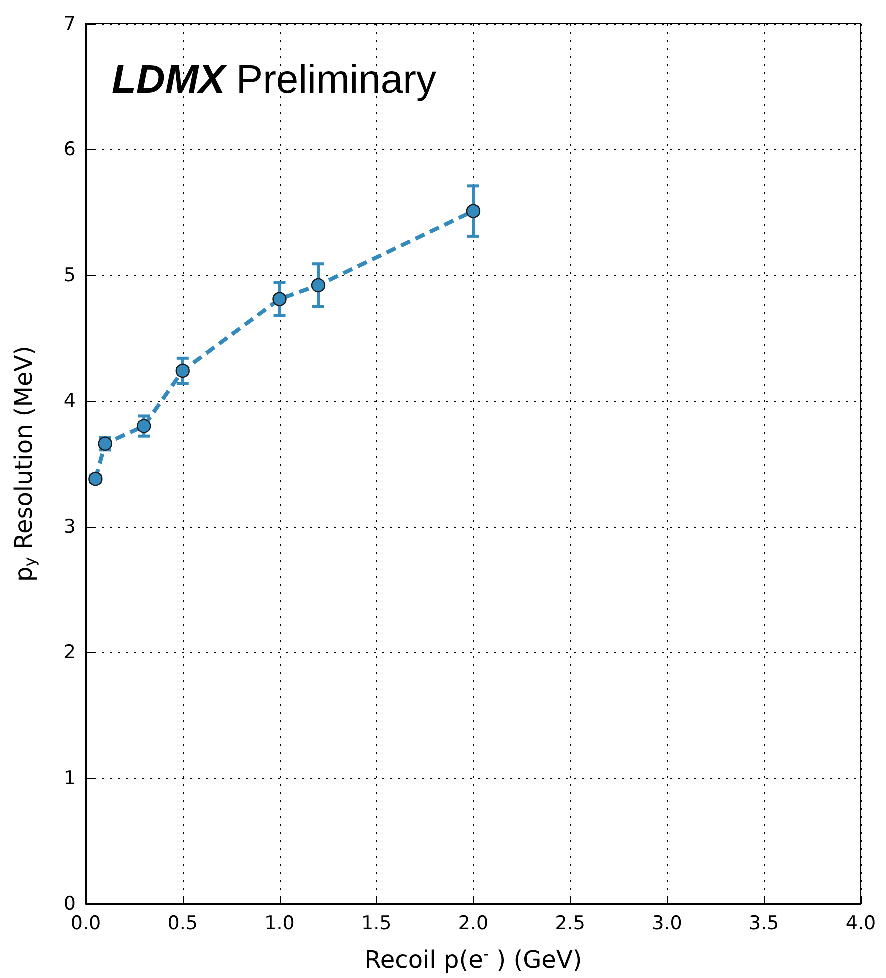  Describe the element at coordinates (473, 923) in the screenshot. I see `x-tick-label: 2.0` at that location.